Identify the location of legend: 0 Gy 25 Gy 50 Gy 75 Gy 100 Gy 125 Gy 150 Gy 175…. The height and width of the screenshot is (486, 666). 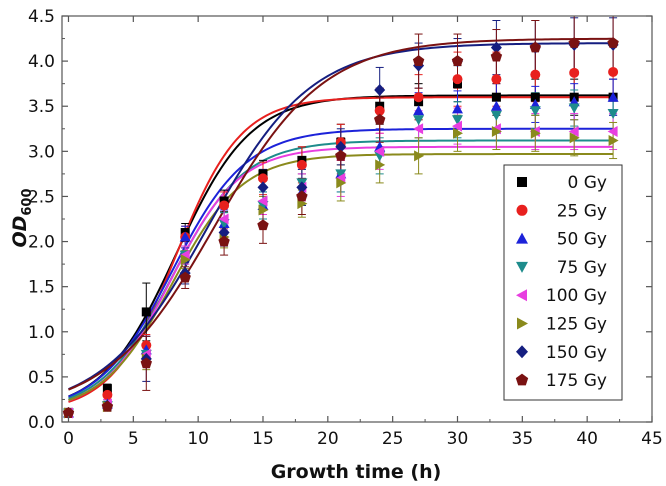
(563, 282).